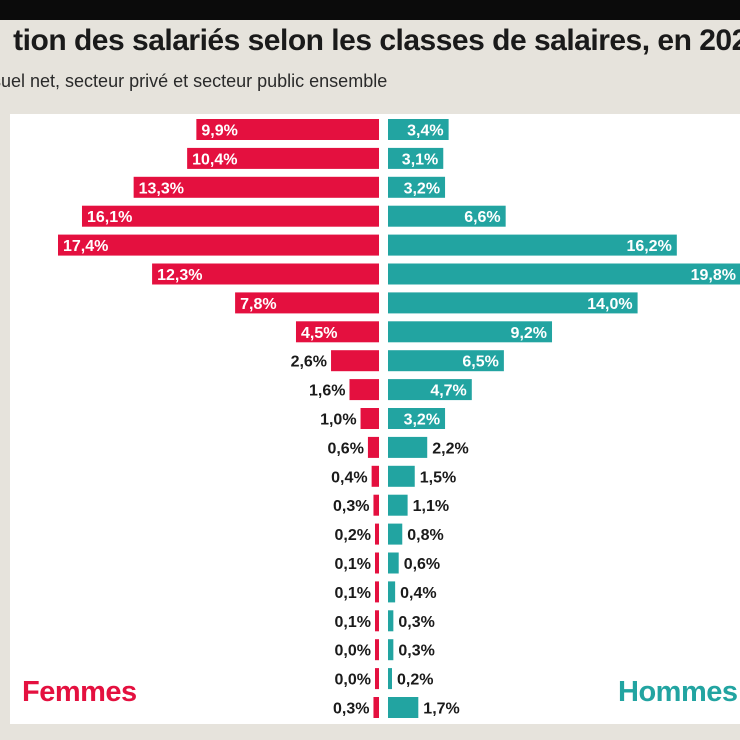  What do you see at coordinates (416, 651) in the screenshot?
I see `label-hommes-18: 0,3%` at bounding box center [416, 651].